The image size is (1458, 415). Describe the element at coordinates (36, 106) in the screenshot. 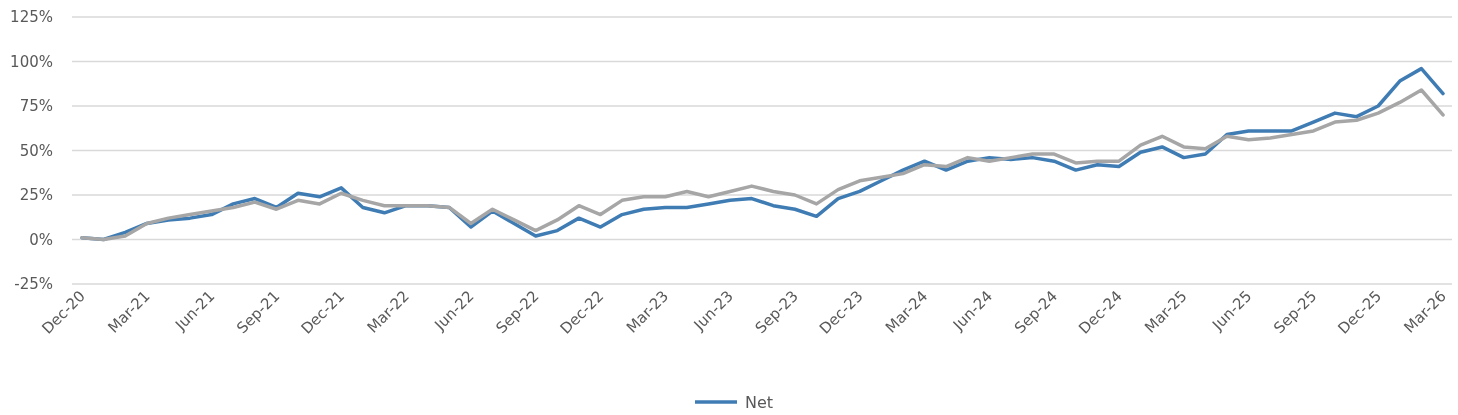

I see `y-tick-label: 75%` at that location.